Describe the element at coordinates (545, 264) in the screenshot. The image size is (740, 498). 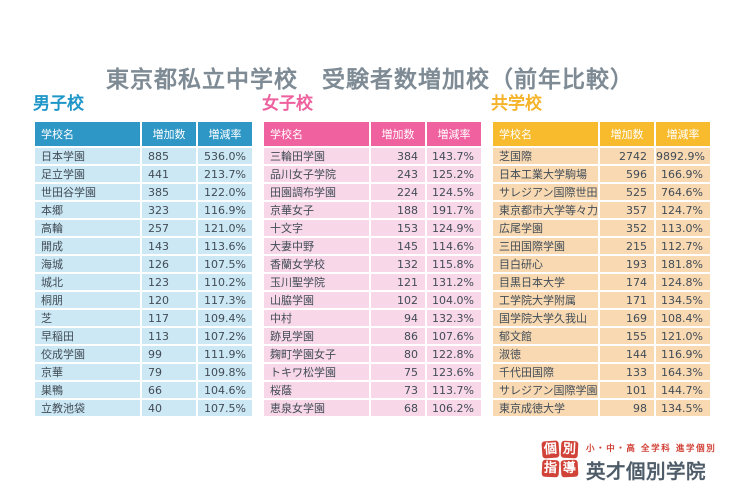
I see `school-name-cell: 目白研心` at that location.